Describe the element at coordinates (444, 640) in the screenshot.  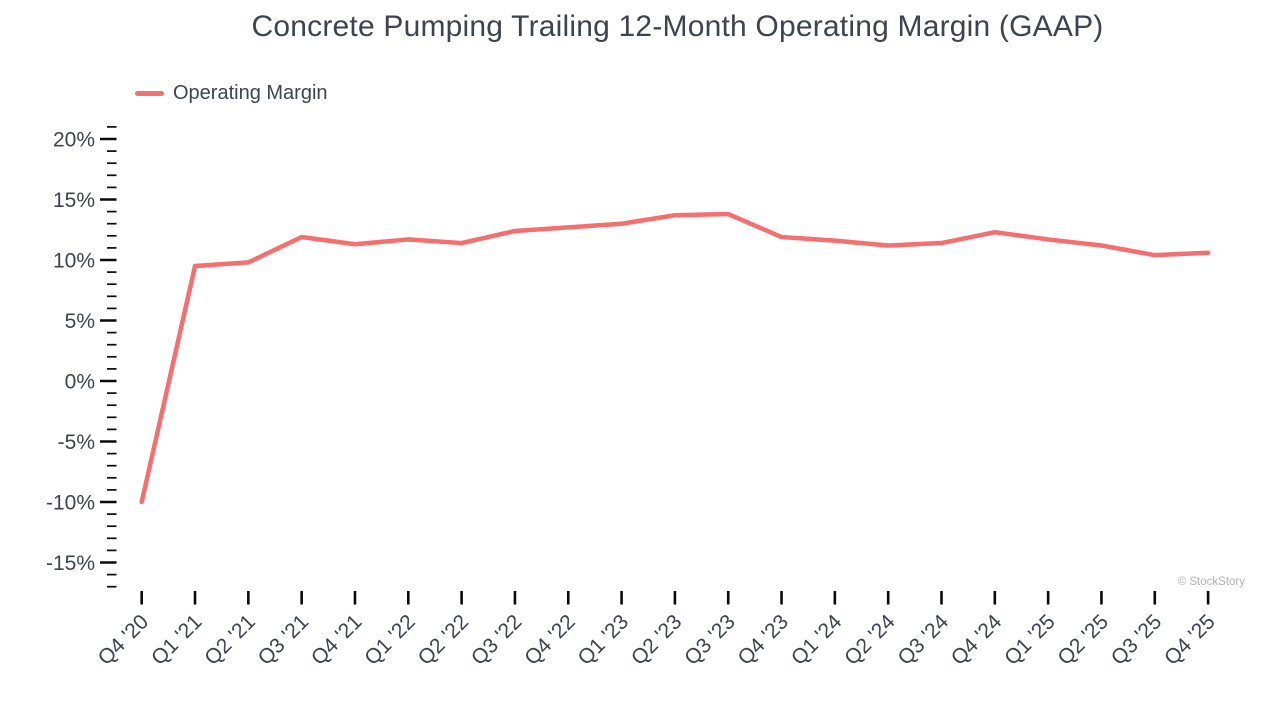
I see `x-axis-label: Q2 '22` at that location.